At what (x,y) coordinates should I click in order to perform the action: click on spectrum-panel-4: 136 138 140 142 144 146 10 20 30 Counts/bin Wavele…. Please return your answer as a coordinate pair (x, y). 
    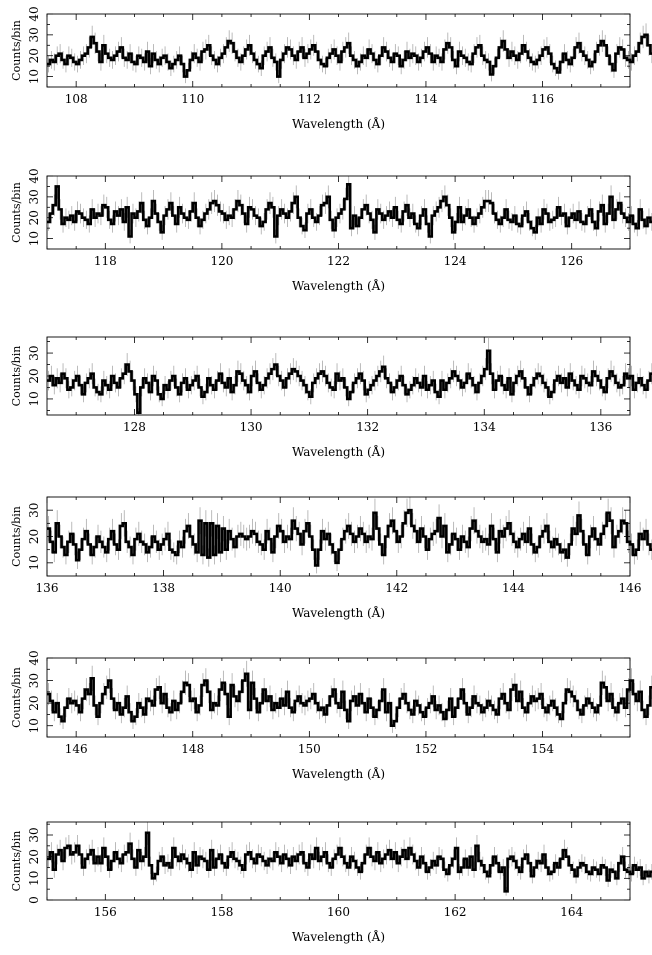
    Looking at the image, I should click on (331, 558).